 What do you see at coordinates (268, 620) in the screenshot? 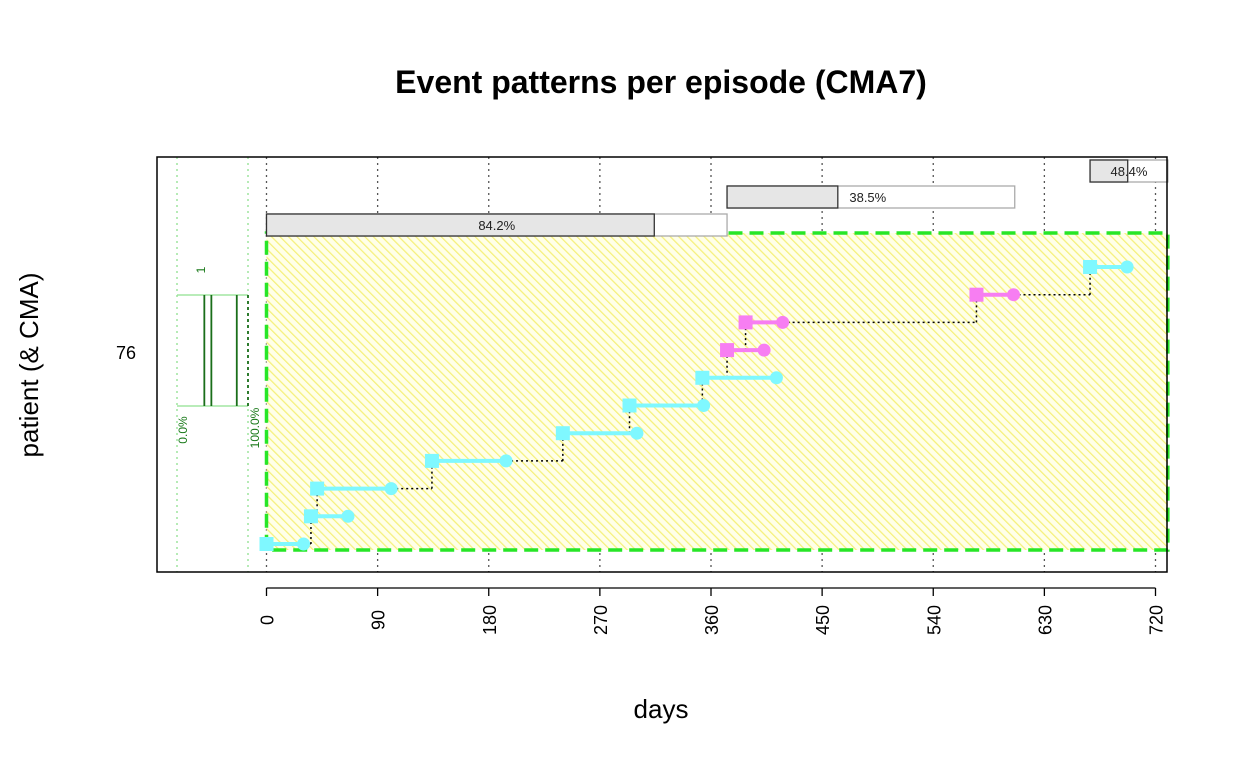
I see `x-tick-label: 0` at bounding box center [268, 620].